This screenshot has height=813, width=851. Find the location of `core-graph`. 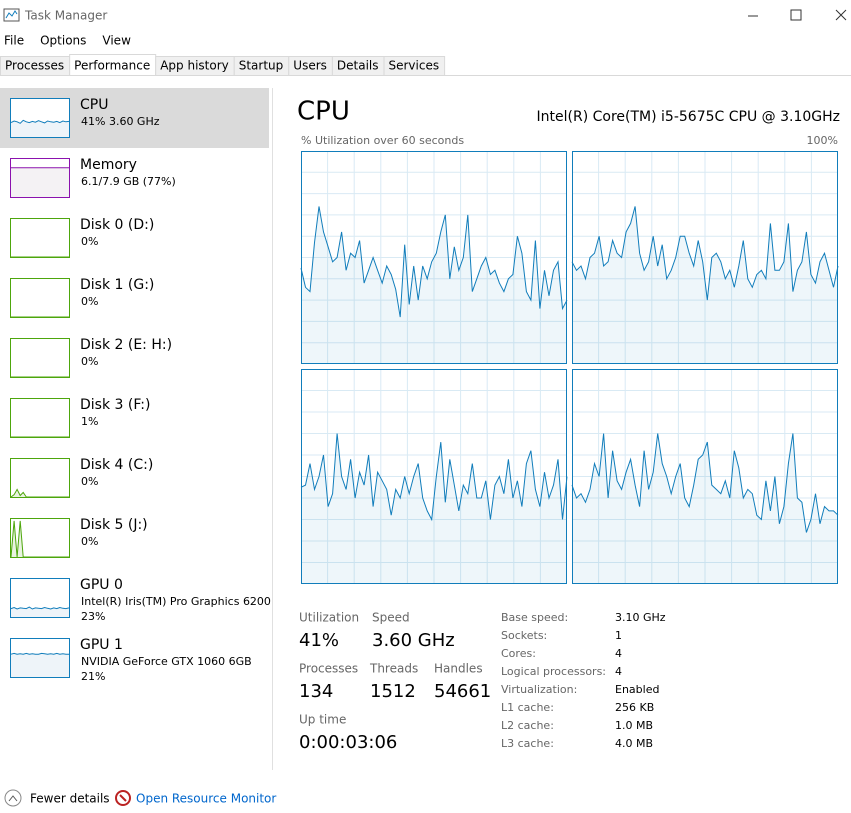

core-graph is located at coordinates (705, 476).